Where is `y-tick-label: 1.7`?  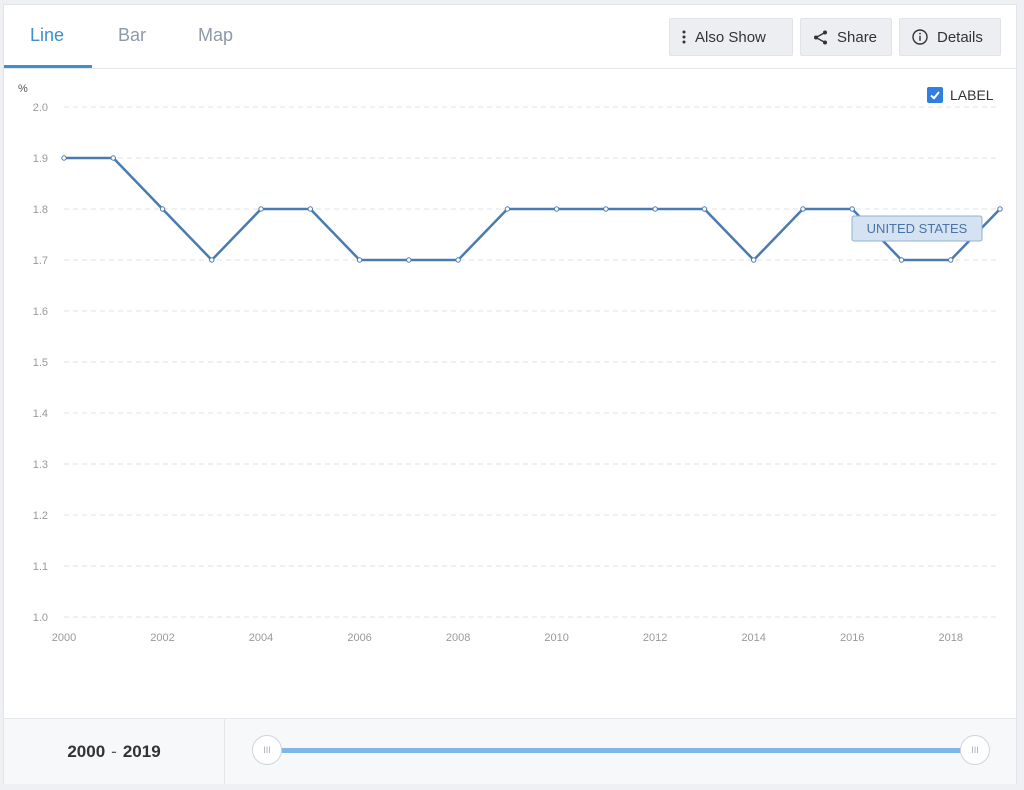
y-tick-label: 1.7 is located at coordinates (40, 261).